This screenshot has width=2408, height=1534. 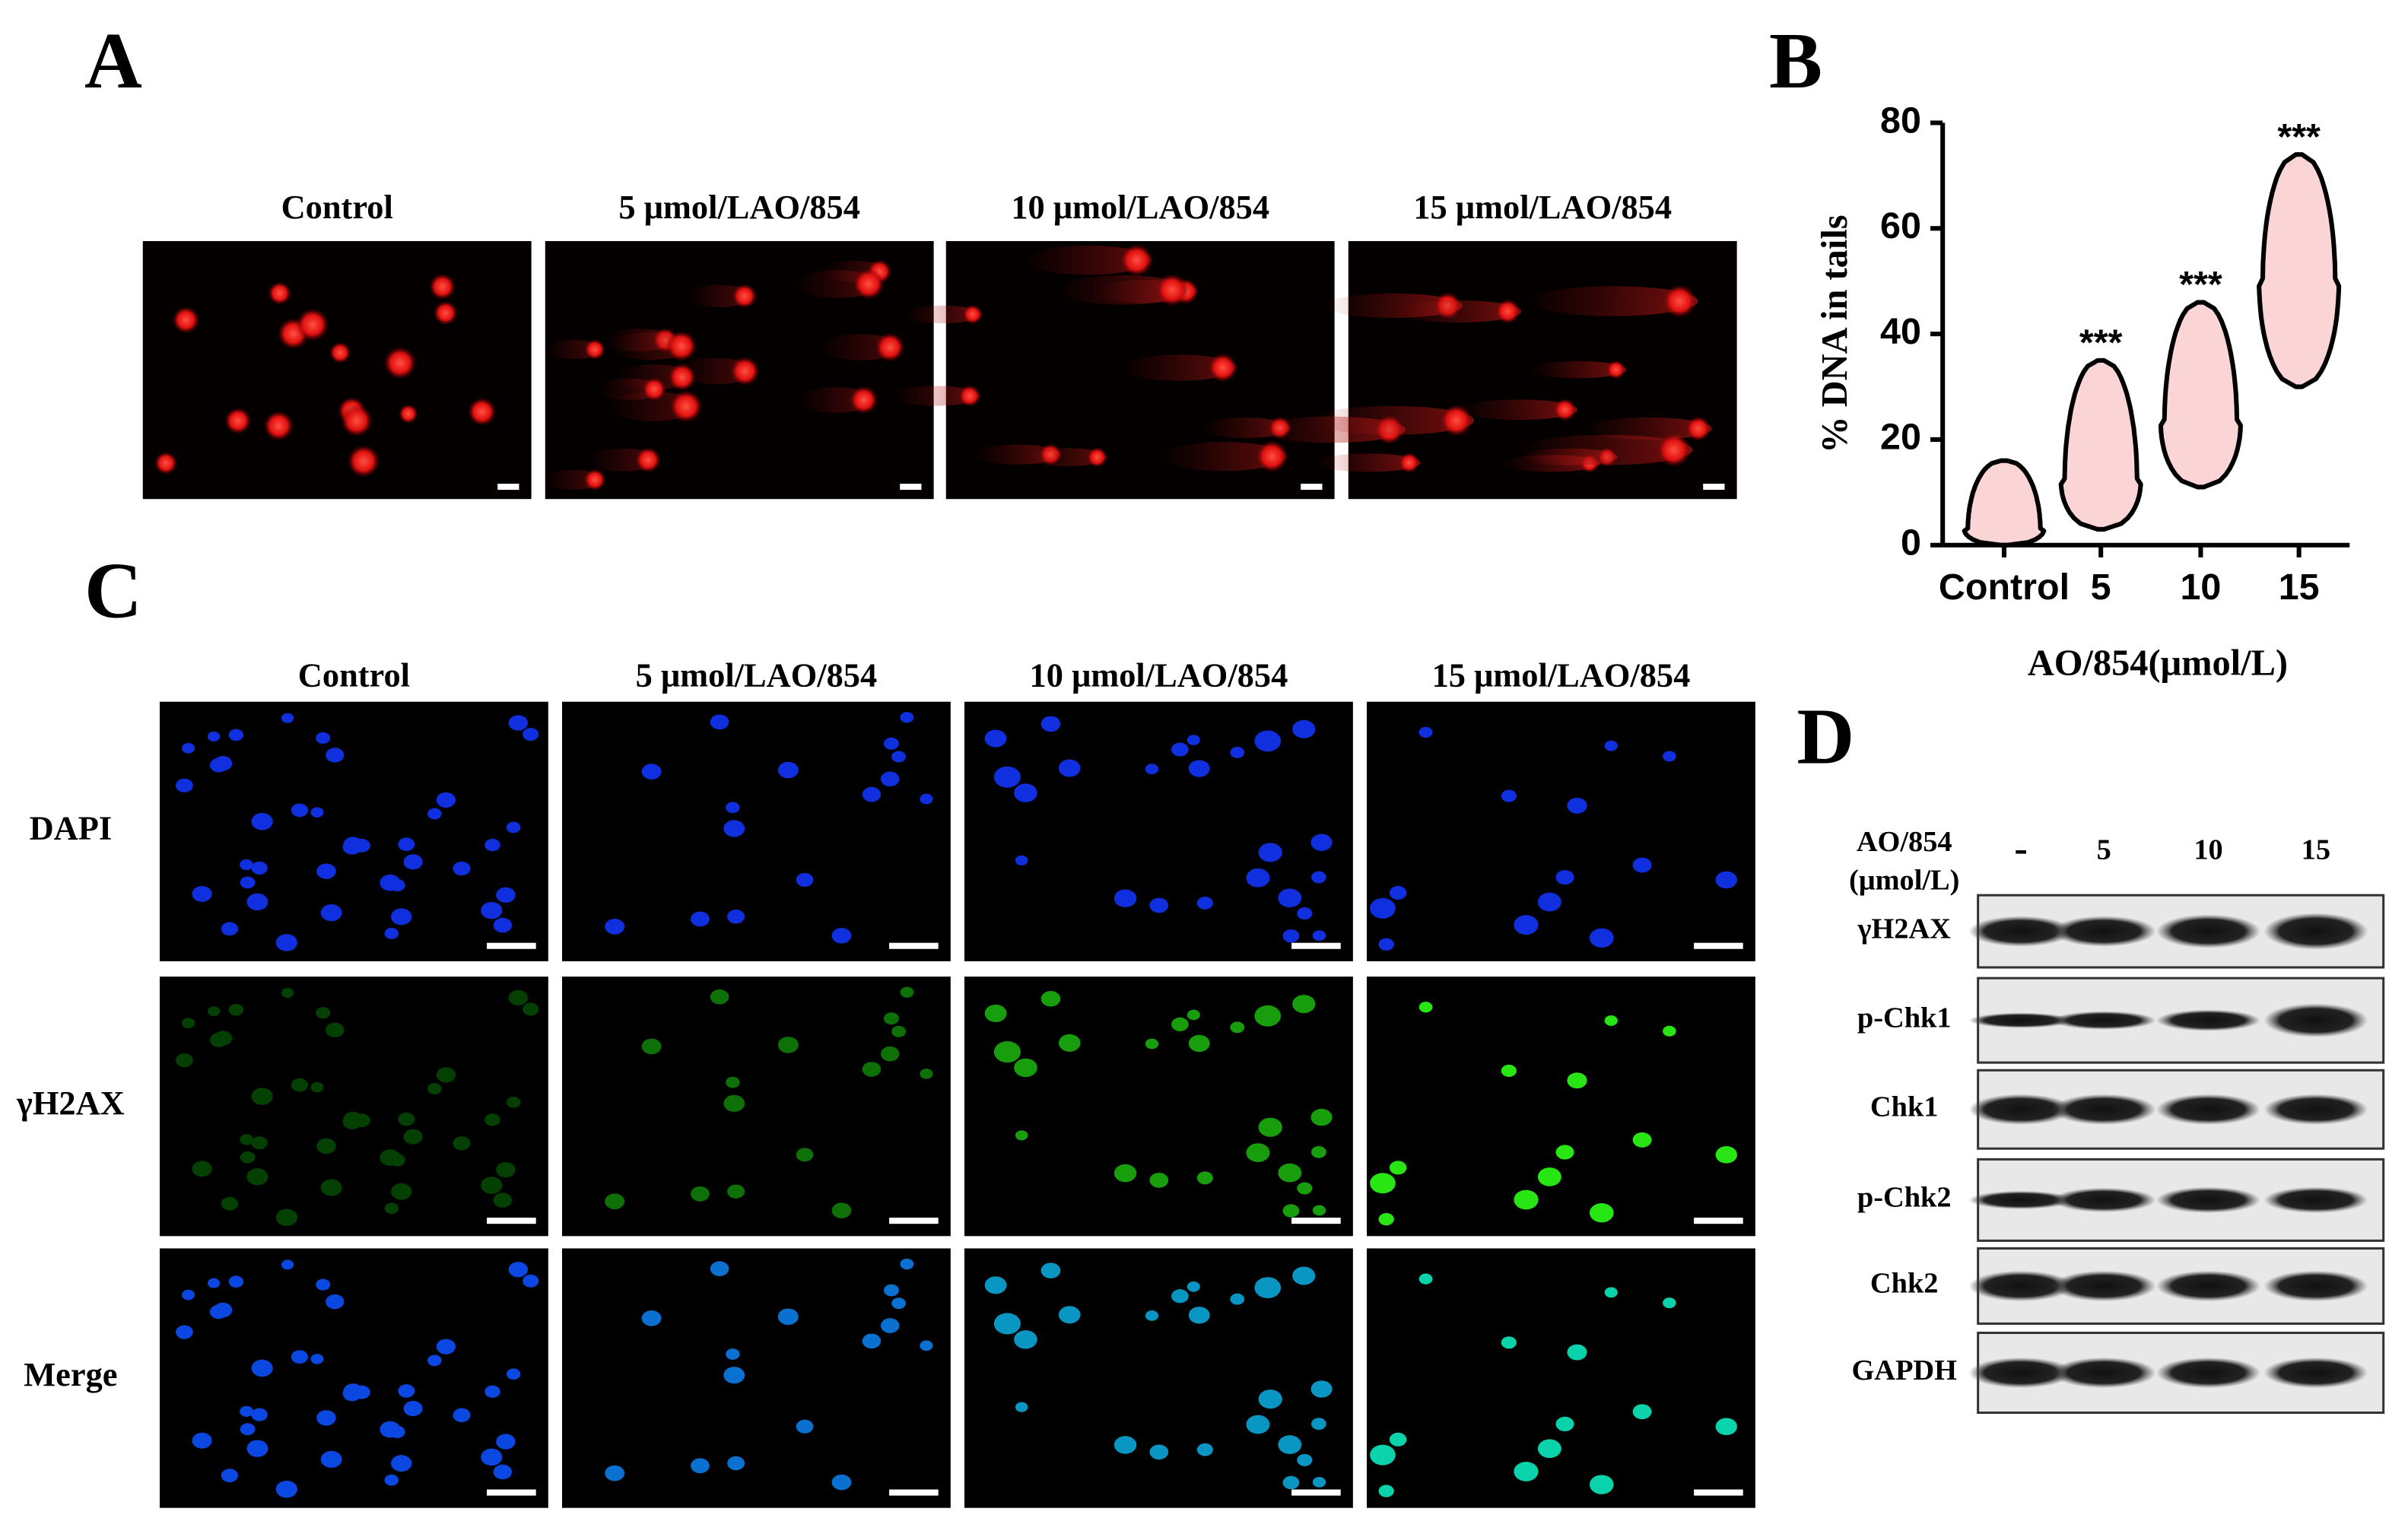 I want to click on column-title: Control, so click(x=354, y=675).